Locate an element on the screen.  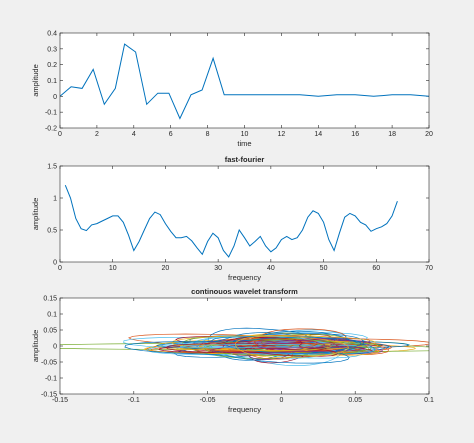
x-tick-label: 4 is located at coordinates (134, 134).